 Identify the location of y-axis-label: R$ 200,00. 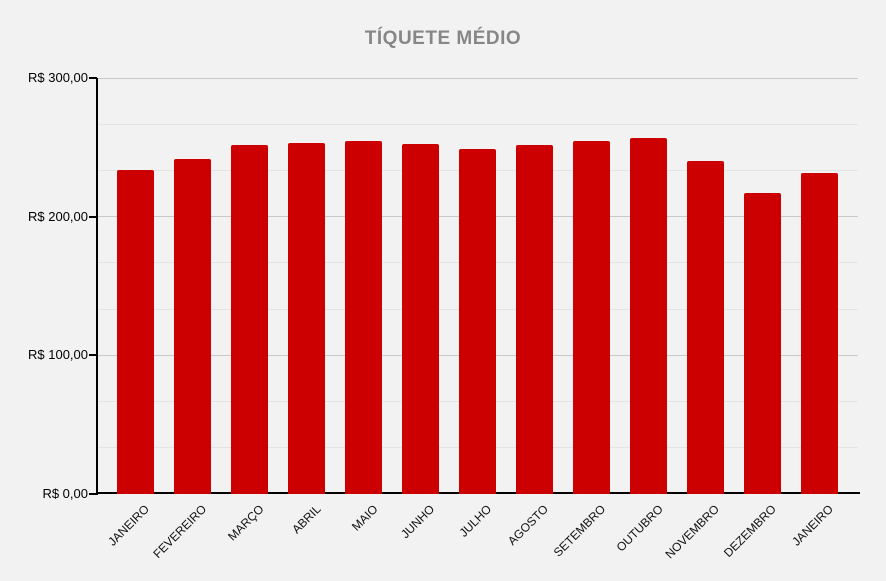
(58, 216).